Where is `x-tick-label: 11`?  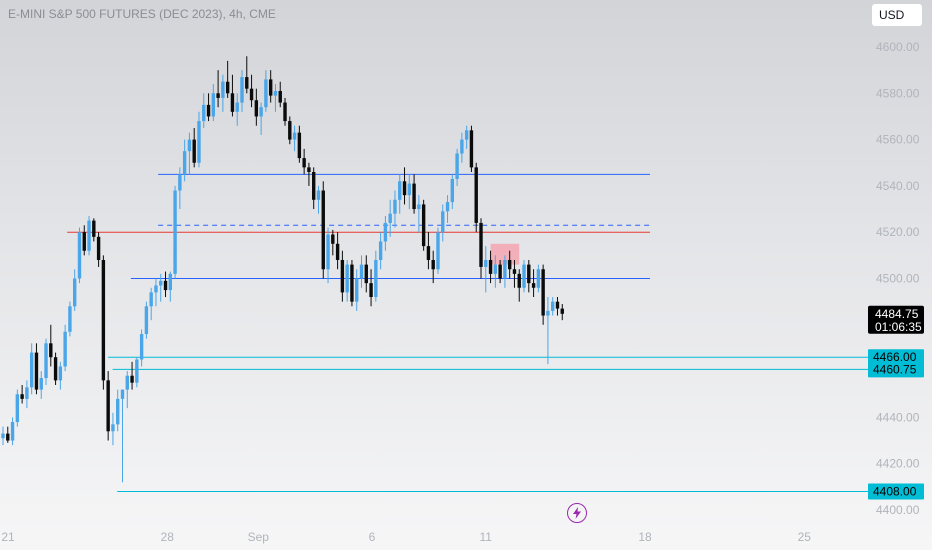
x-tick-label: 11 is located at coordinates (486, 537).